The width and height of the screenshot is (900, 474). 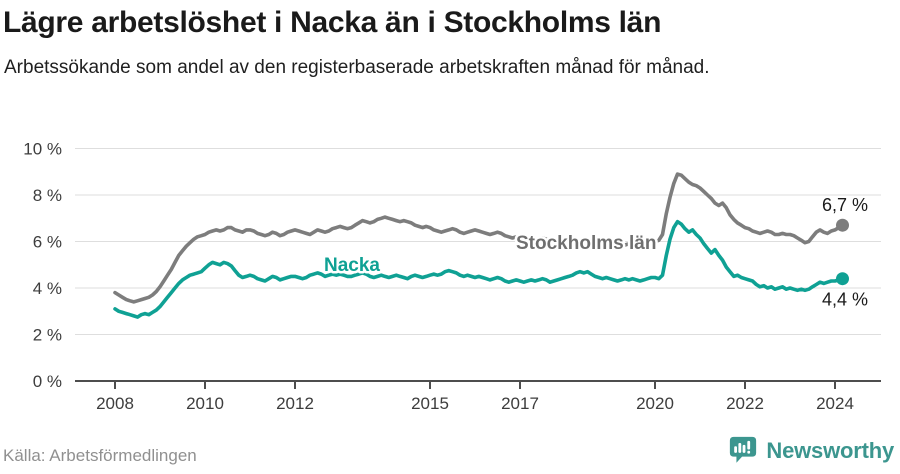 What do you see at coordinates (745, 403) in the screenshot?
I see `x-axis-tick-label: 2022` at bounding box center [745, 403].